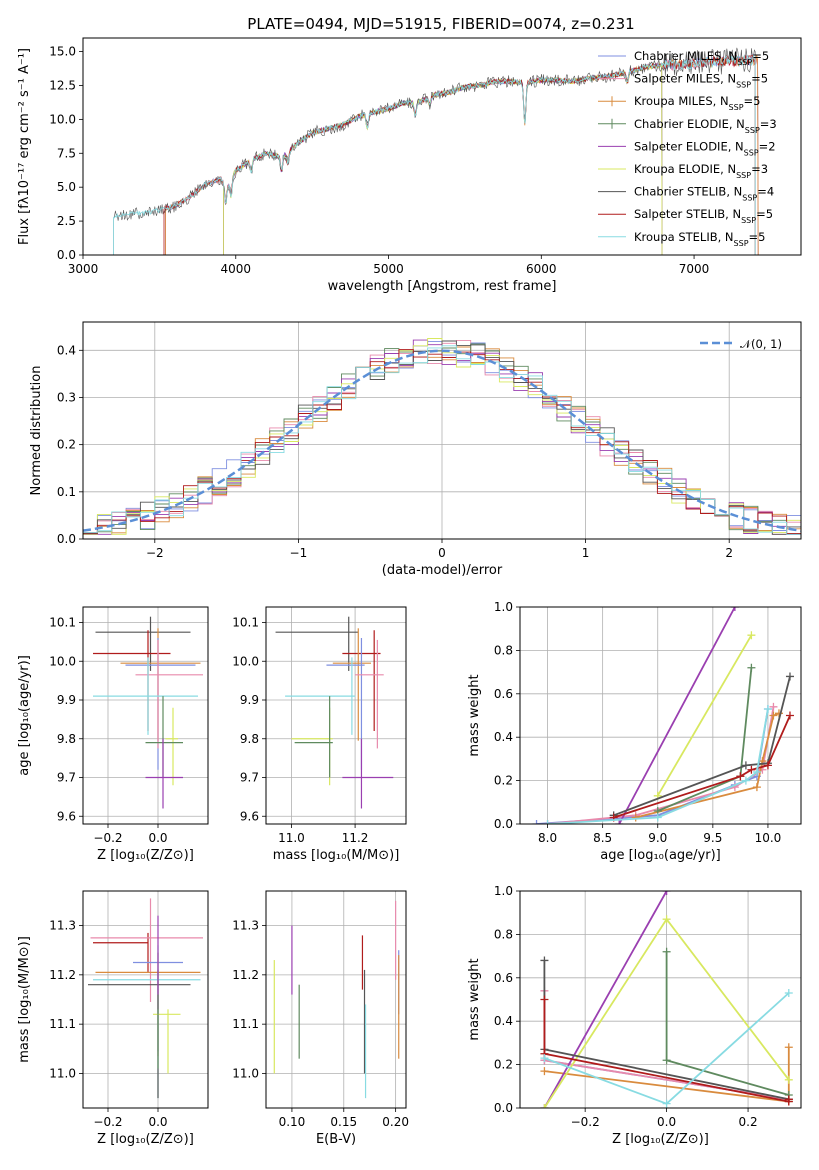  I want to click on mass_vs_ebv-xtick-label: 0.15, so click(343, 1122).